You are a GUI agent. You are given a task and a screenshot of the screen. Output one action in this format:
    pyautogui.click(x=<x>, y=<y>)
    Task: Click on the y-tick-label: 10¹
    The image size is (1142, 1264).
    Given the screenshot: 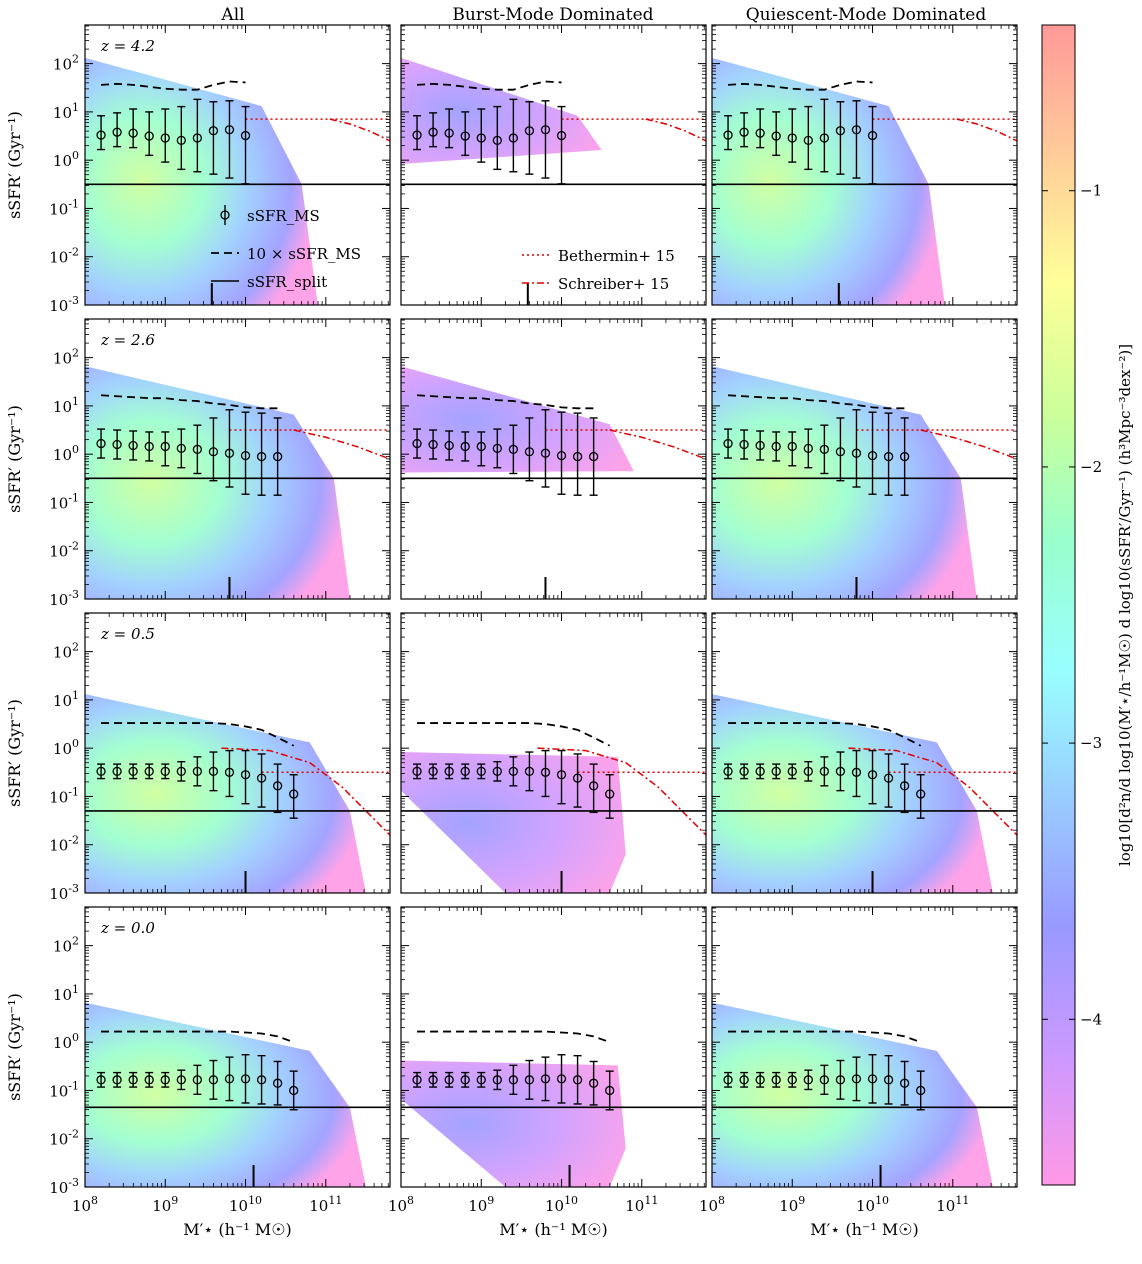 What is the action you would take?
    pyautogui.click(x=66, y=405)
    